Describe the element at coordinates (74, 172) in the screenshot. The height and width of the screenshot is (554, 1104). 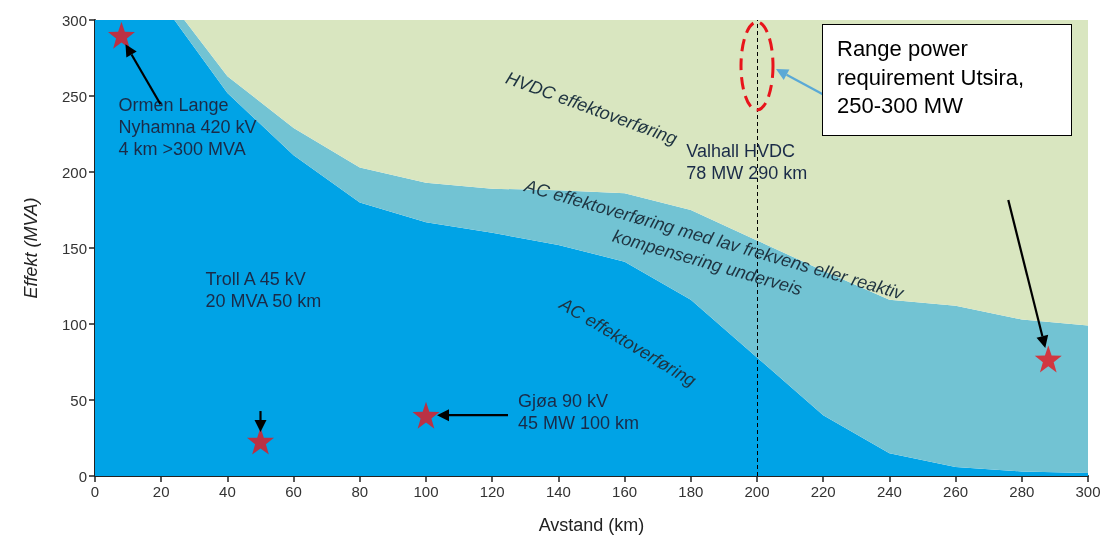
I see `y-tick-label: 200` at that location.